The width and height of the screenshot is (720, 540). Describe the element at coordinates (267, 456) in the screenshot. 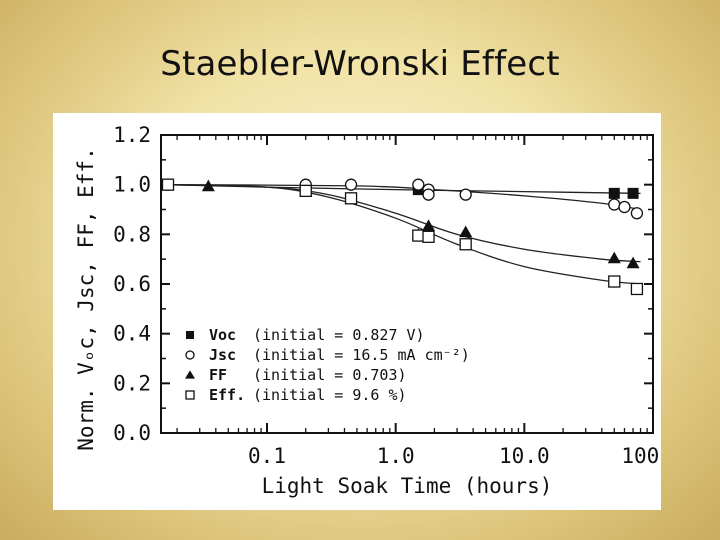

I see `x-tick-label: 0.1` at that location.